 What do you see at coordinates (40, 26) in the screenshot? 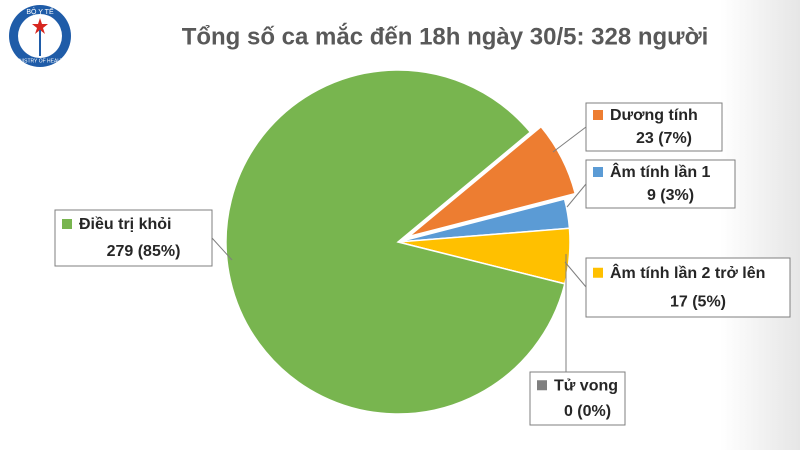
I see `logo-star` at bounding box center [40, 26].